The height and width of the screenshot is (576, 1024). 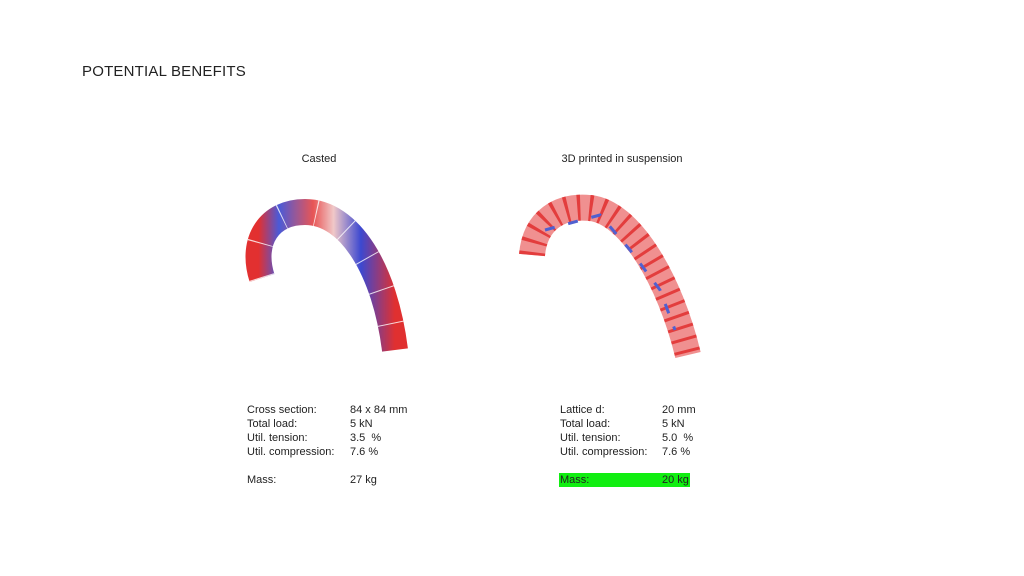 What do you see at coordinates (319, 159) in the screenshot?
I see `panel-heading: Casted` at bounding box center [319, 159].